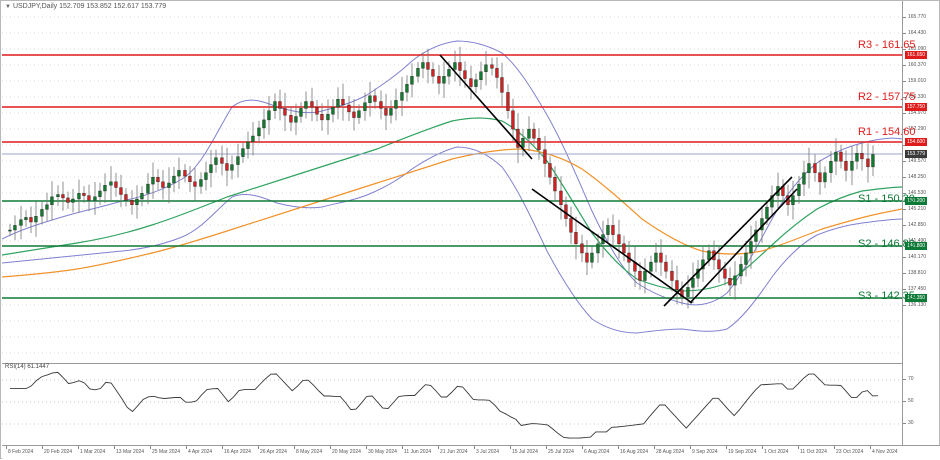  I want to click on date-tick-label: 15 Jul 2024, so click(525, 452).